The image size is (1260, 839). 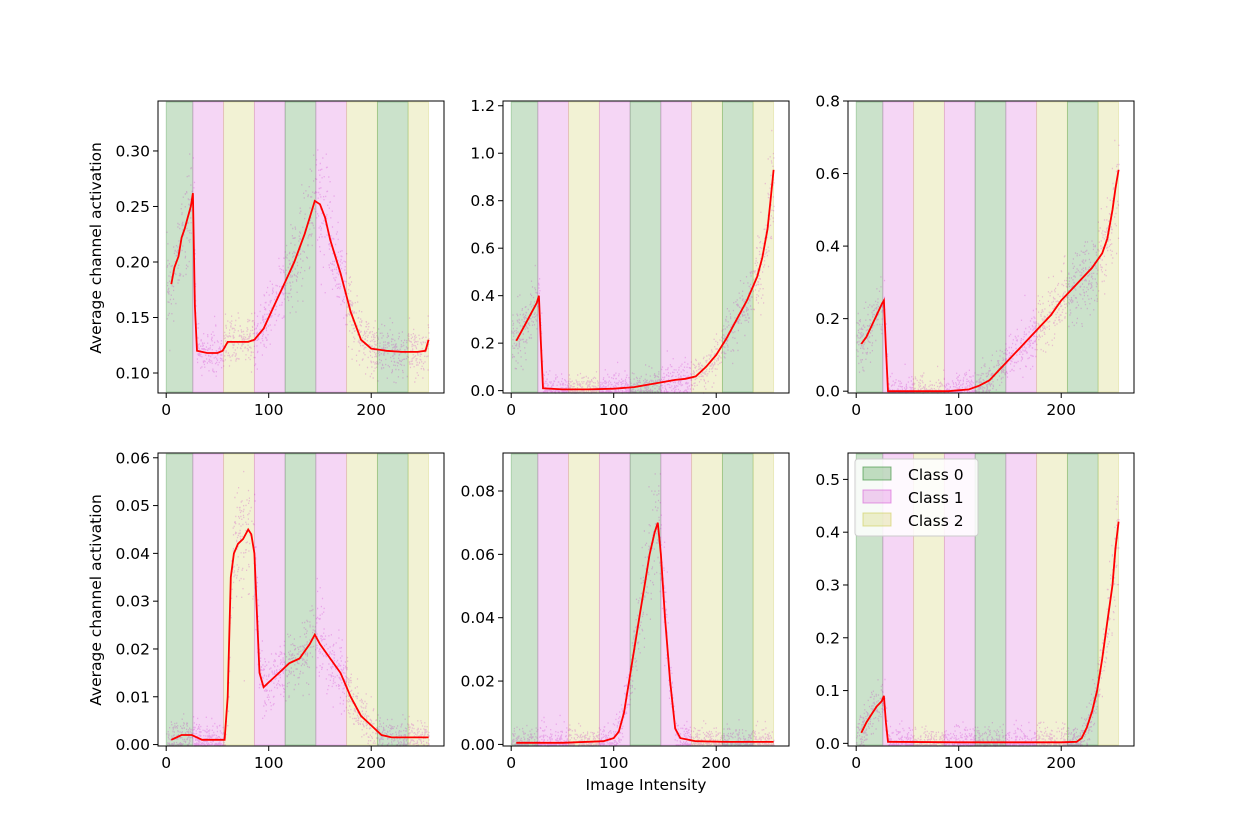 I want to click on panel-2: 0 100 200 0.0 0.2 0.4 0.6 0.8 1.0 1.2, so click(x=630, y=258).